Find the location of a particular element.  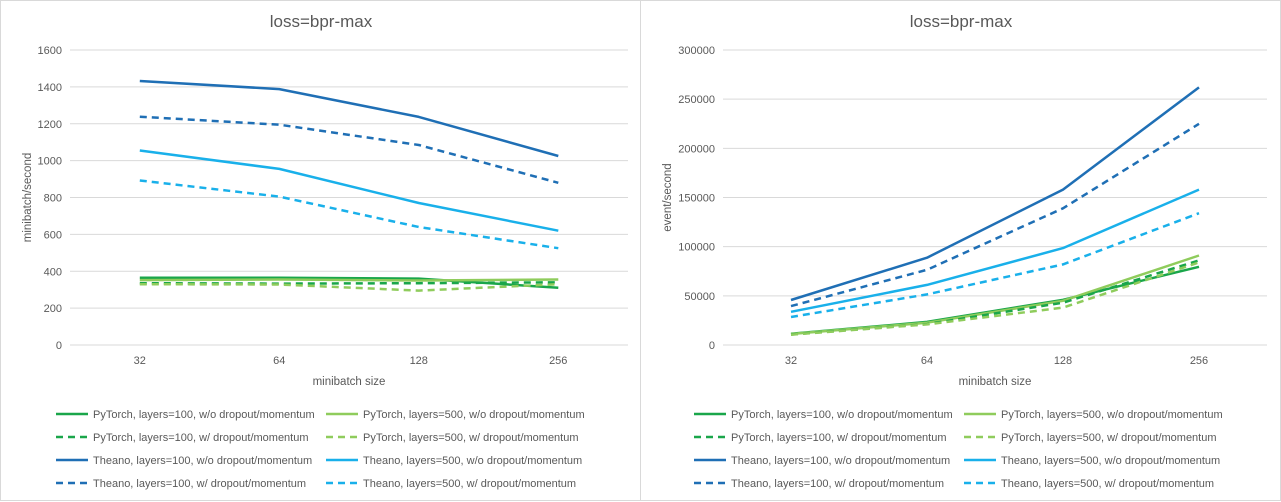

y-tick-label: 50000 is located at coordinates (699, 297).